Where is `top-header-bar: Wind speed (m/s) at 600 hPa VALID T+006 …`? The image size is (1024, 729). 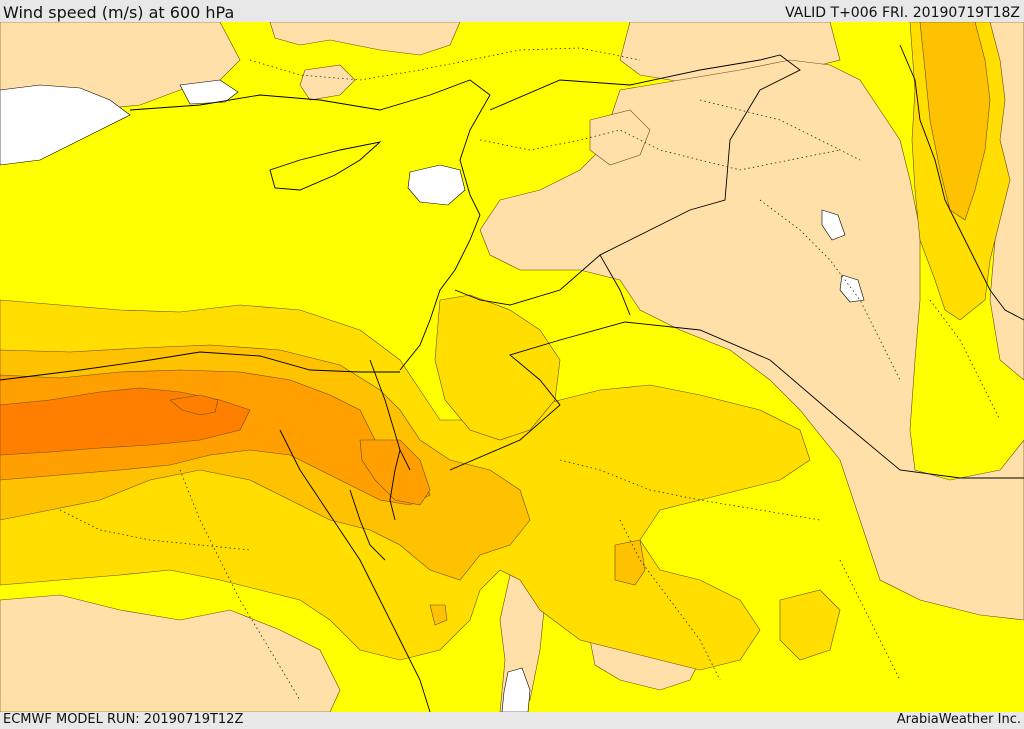
top-header-bar: Wind speed (m/s) at 600 hPa VALID T+006 … is located at coordinates (512, 11).